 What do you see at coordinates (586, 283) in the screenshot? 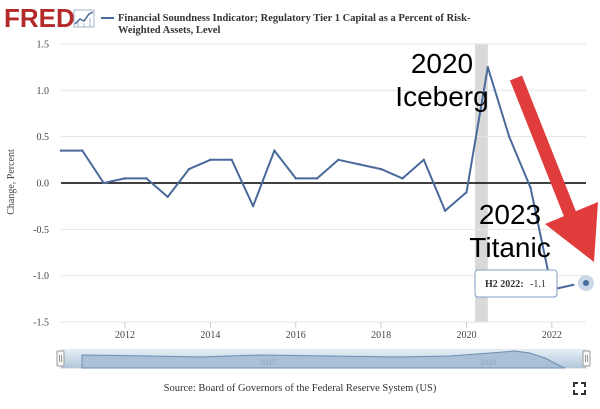
I see `hover-marker` at bounding box center [586, 283].